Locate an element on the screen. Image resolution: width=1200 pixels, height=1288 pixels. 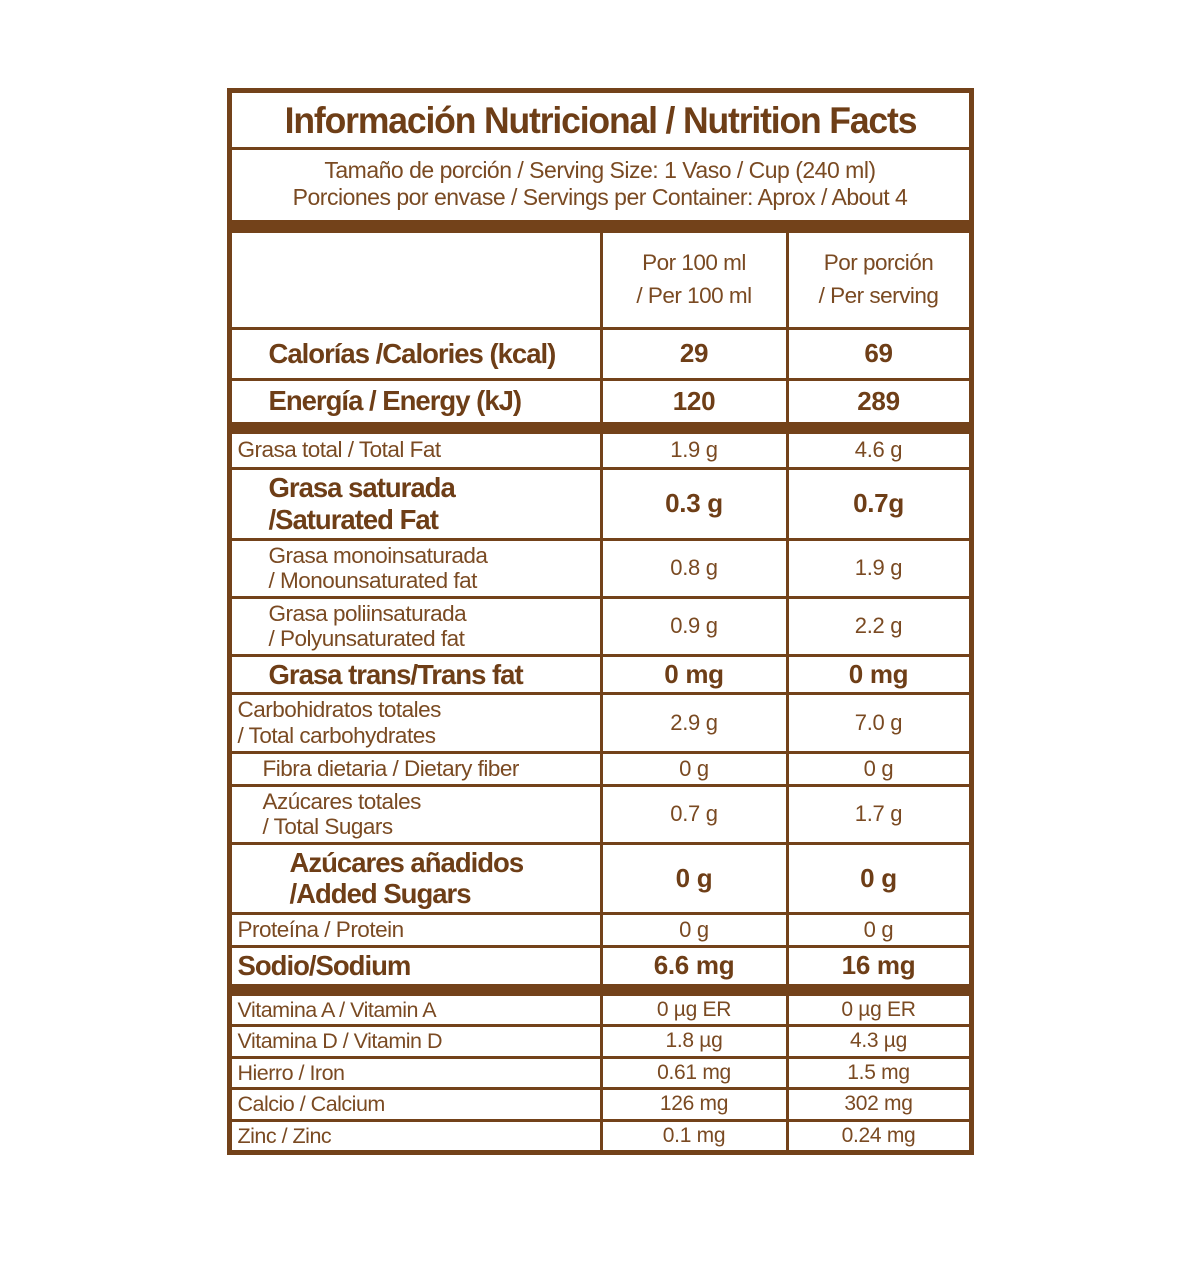
vitamin-a-per-100ml: 0 µg ER is located at coordinates (692, 1010).